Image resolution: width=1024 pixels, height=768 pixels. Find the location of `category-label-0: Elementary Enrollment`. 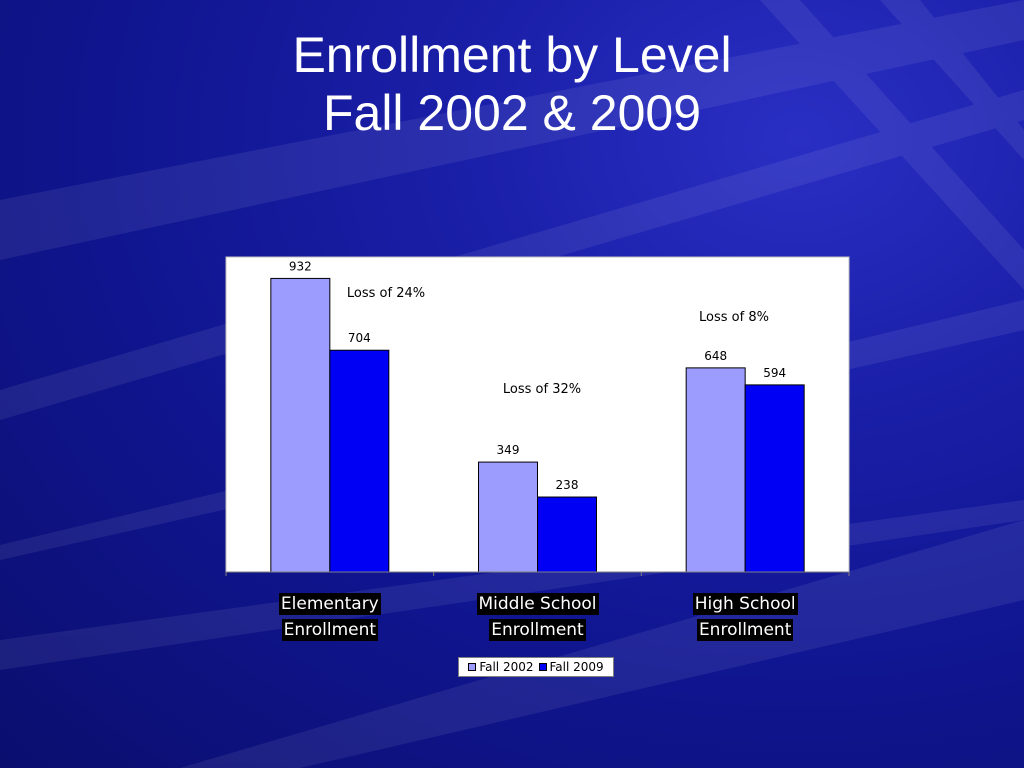

category-label-0: Elementary Enrollment is located at coordinates (330, 617).